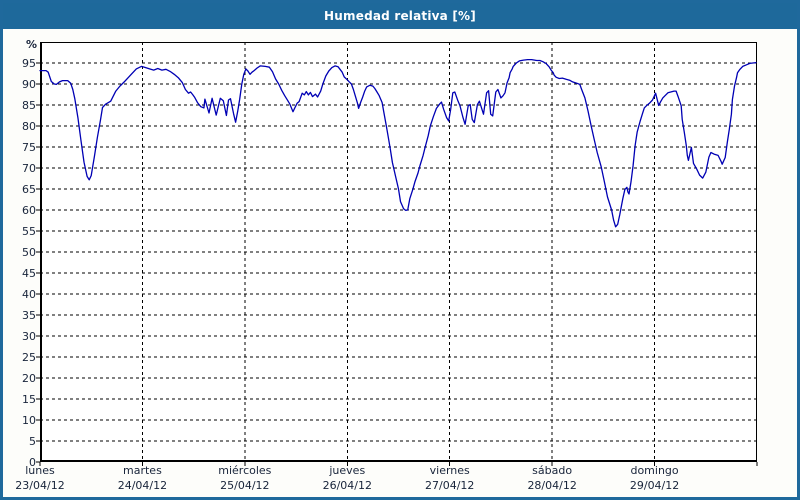  What do you see at coordinates (29, 105) in the screenshot?
I see `y-axis-tick-label: 85` at bounding box center [29, 105].